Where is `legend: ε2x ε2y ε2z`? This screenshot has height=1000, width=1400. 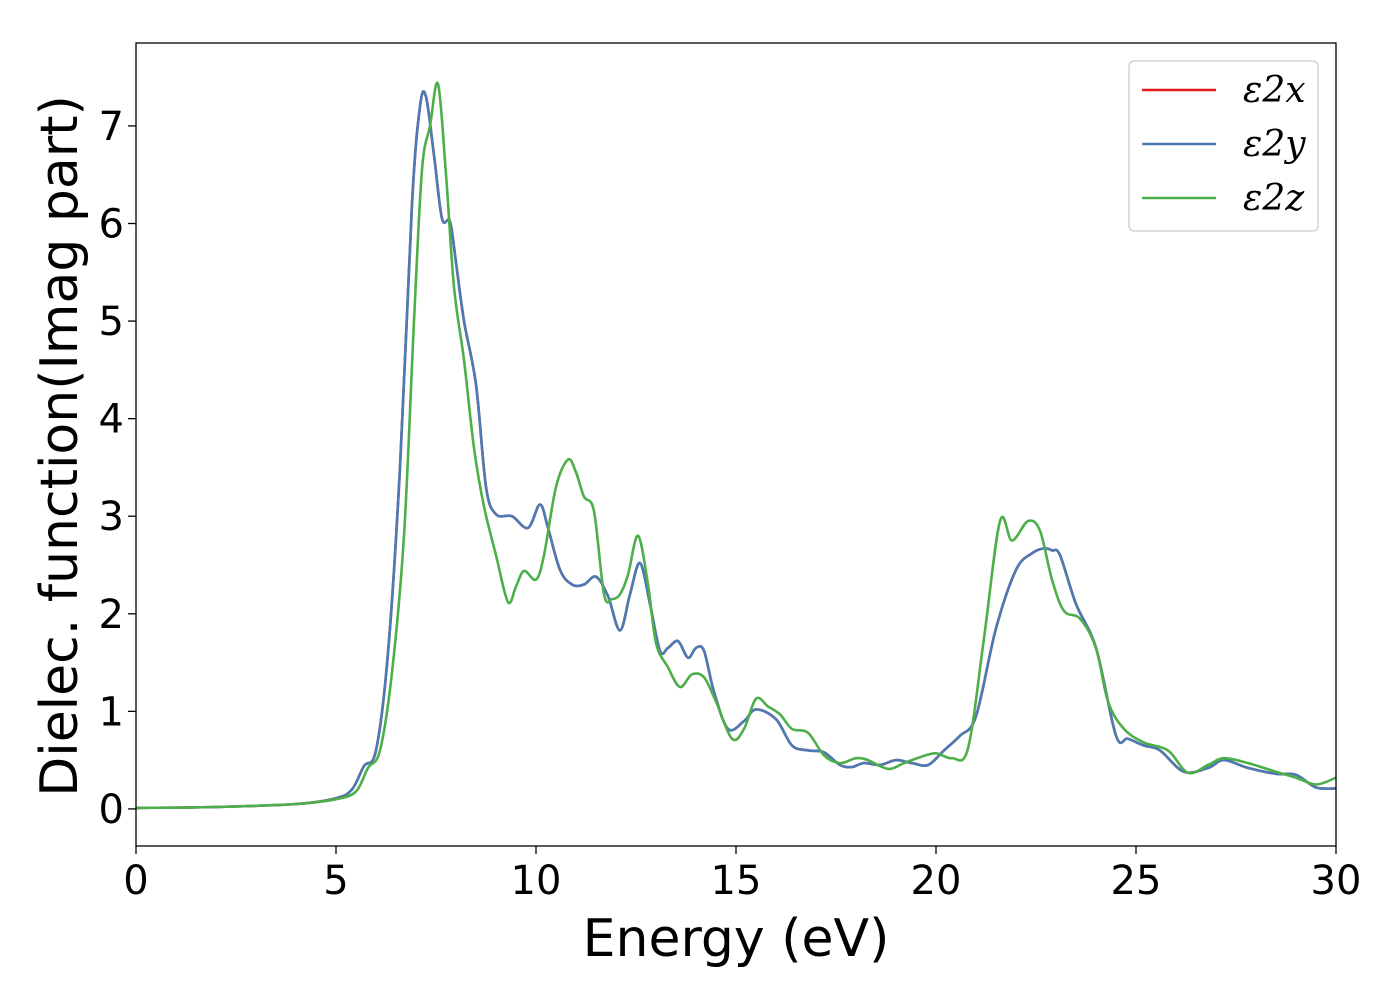
legend: ε2x ε2y ε2z is located at coordinates (1223, 146).